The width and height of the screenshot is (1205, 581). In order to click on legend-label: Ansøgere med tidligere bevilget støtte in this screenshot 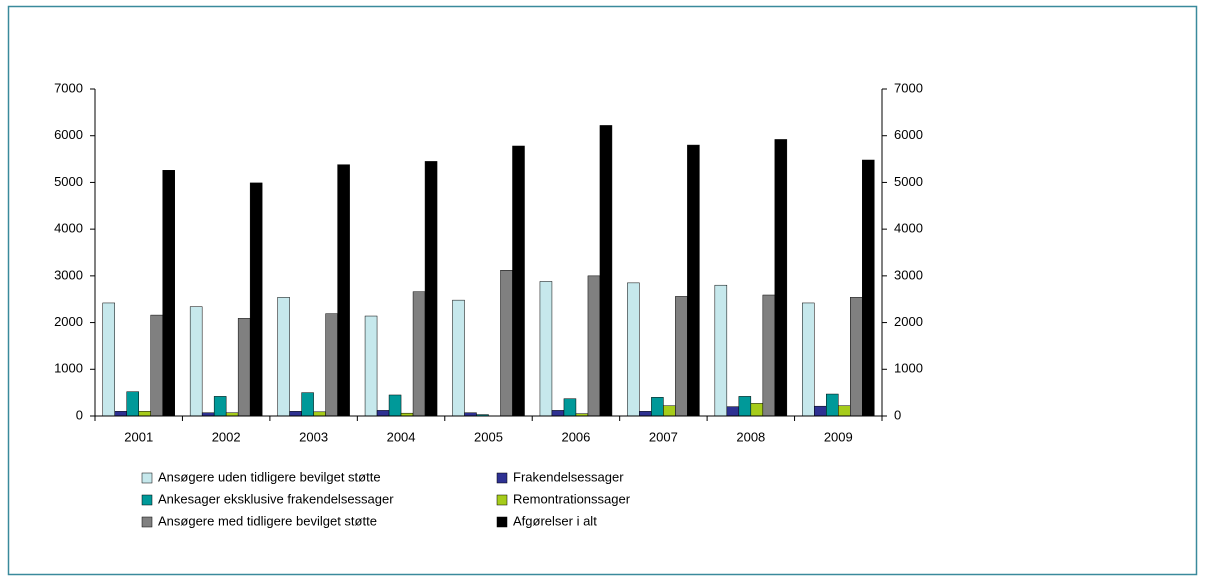, I will do `click(267, 520)`.